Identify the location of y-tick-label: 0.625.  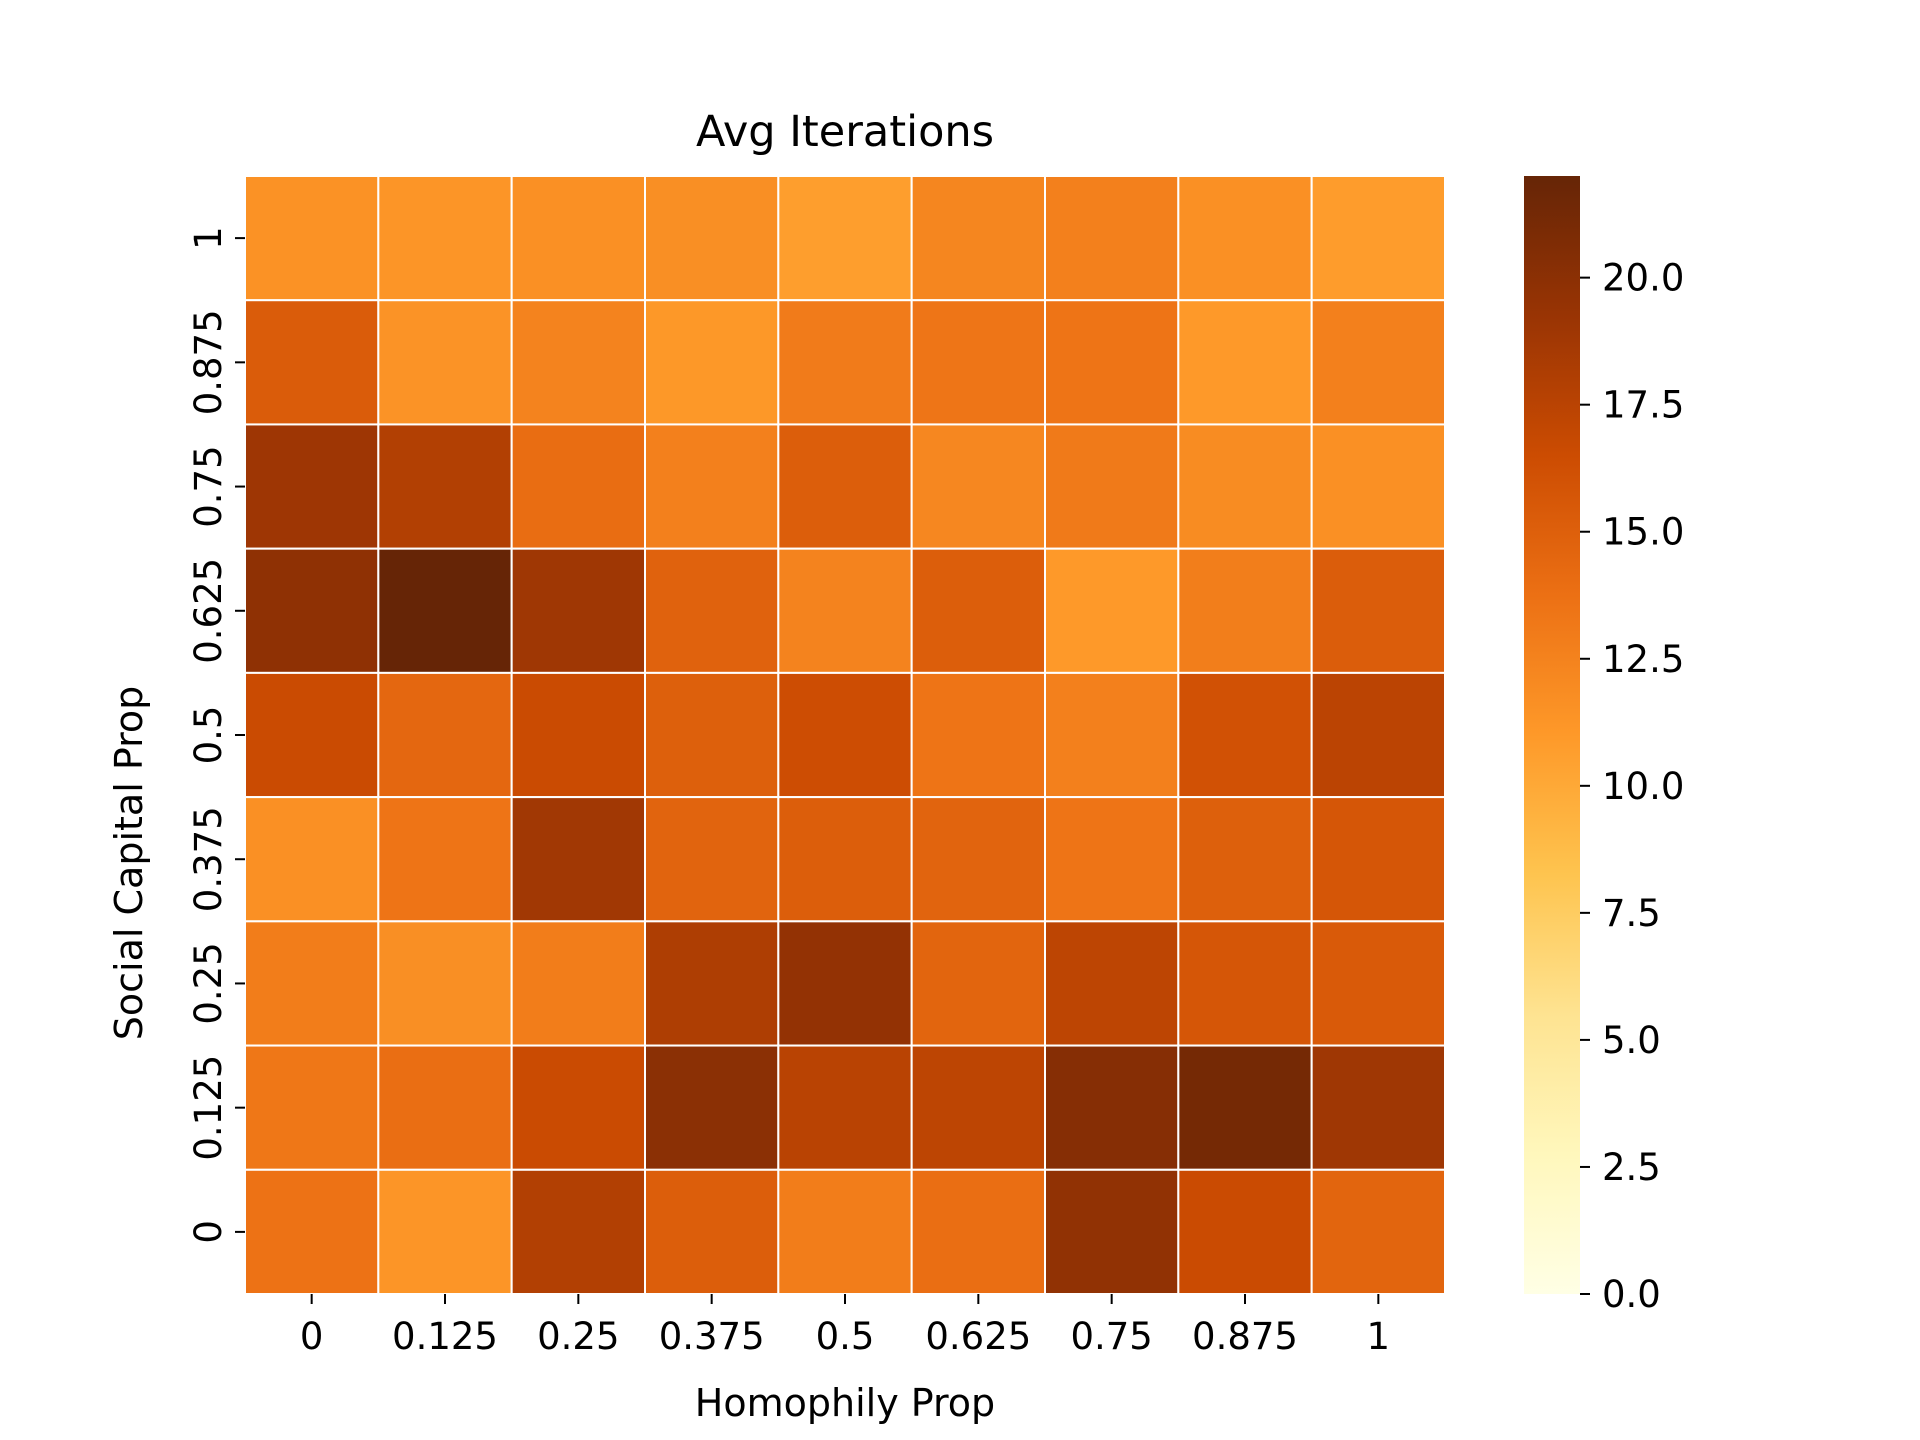
(208, 611).